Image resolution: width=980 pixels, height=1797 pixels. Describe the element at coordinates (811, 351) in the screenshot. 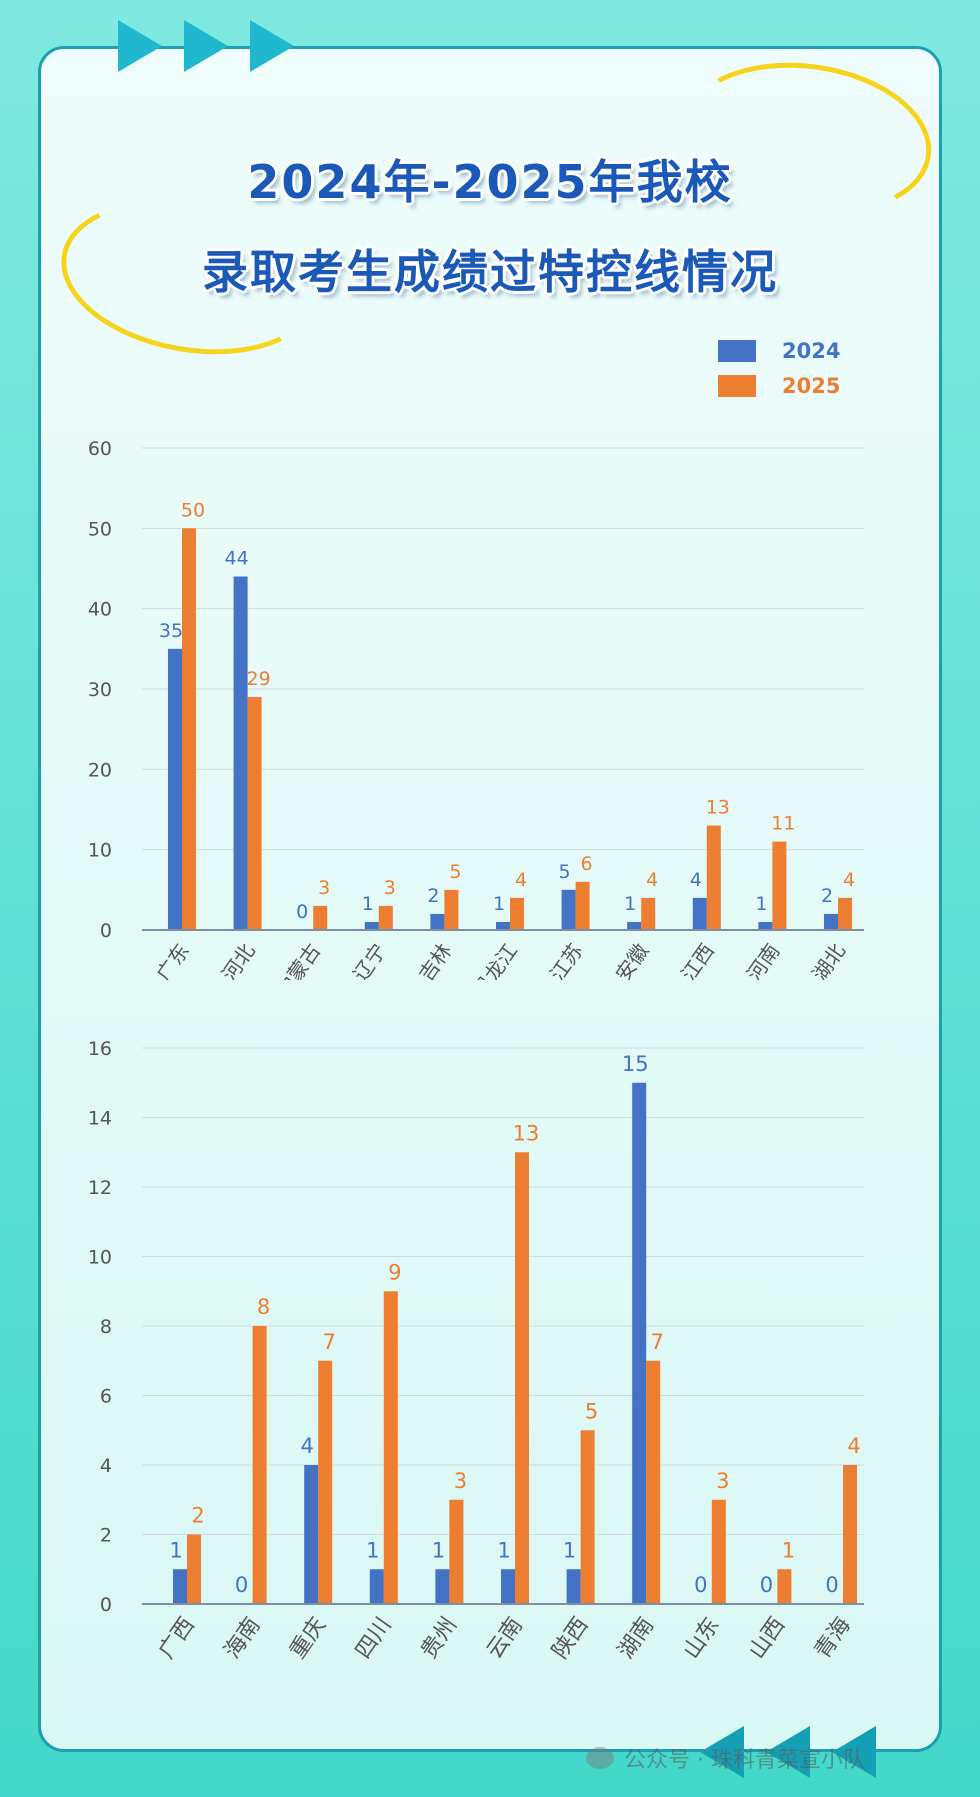

I see `legend-label-2024: 2024` at that location.